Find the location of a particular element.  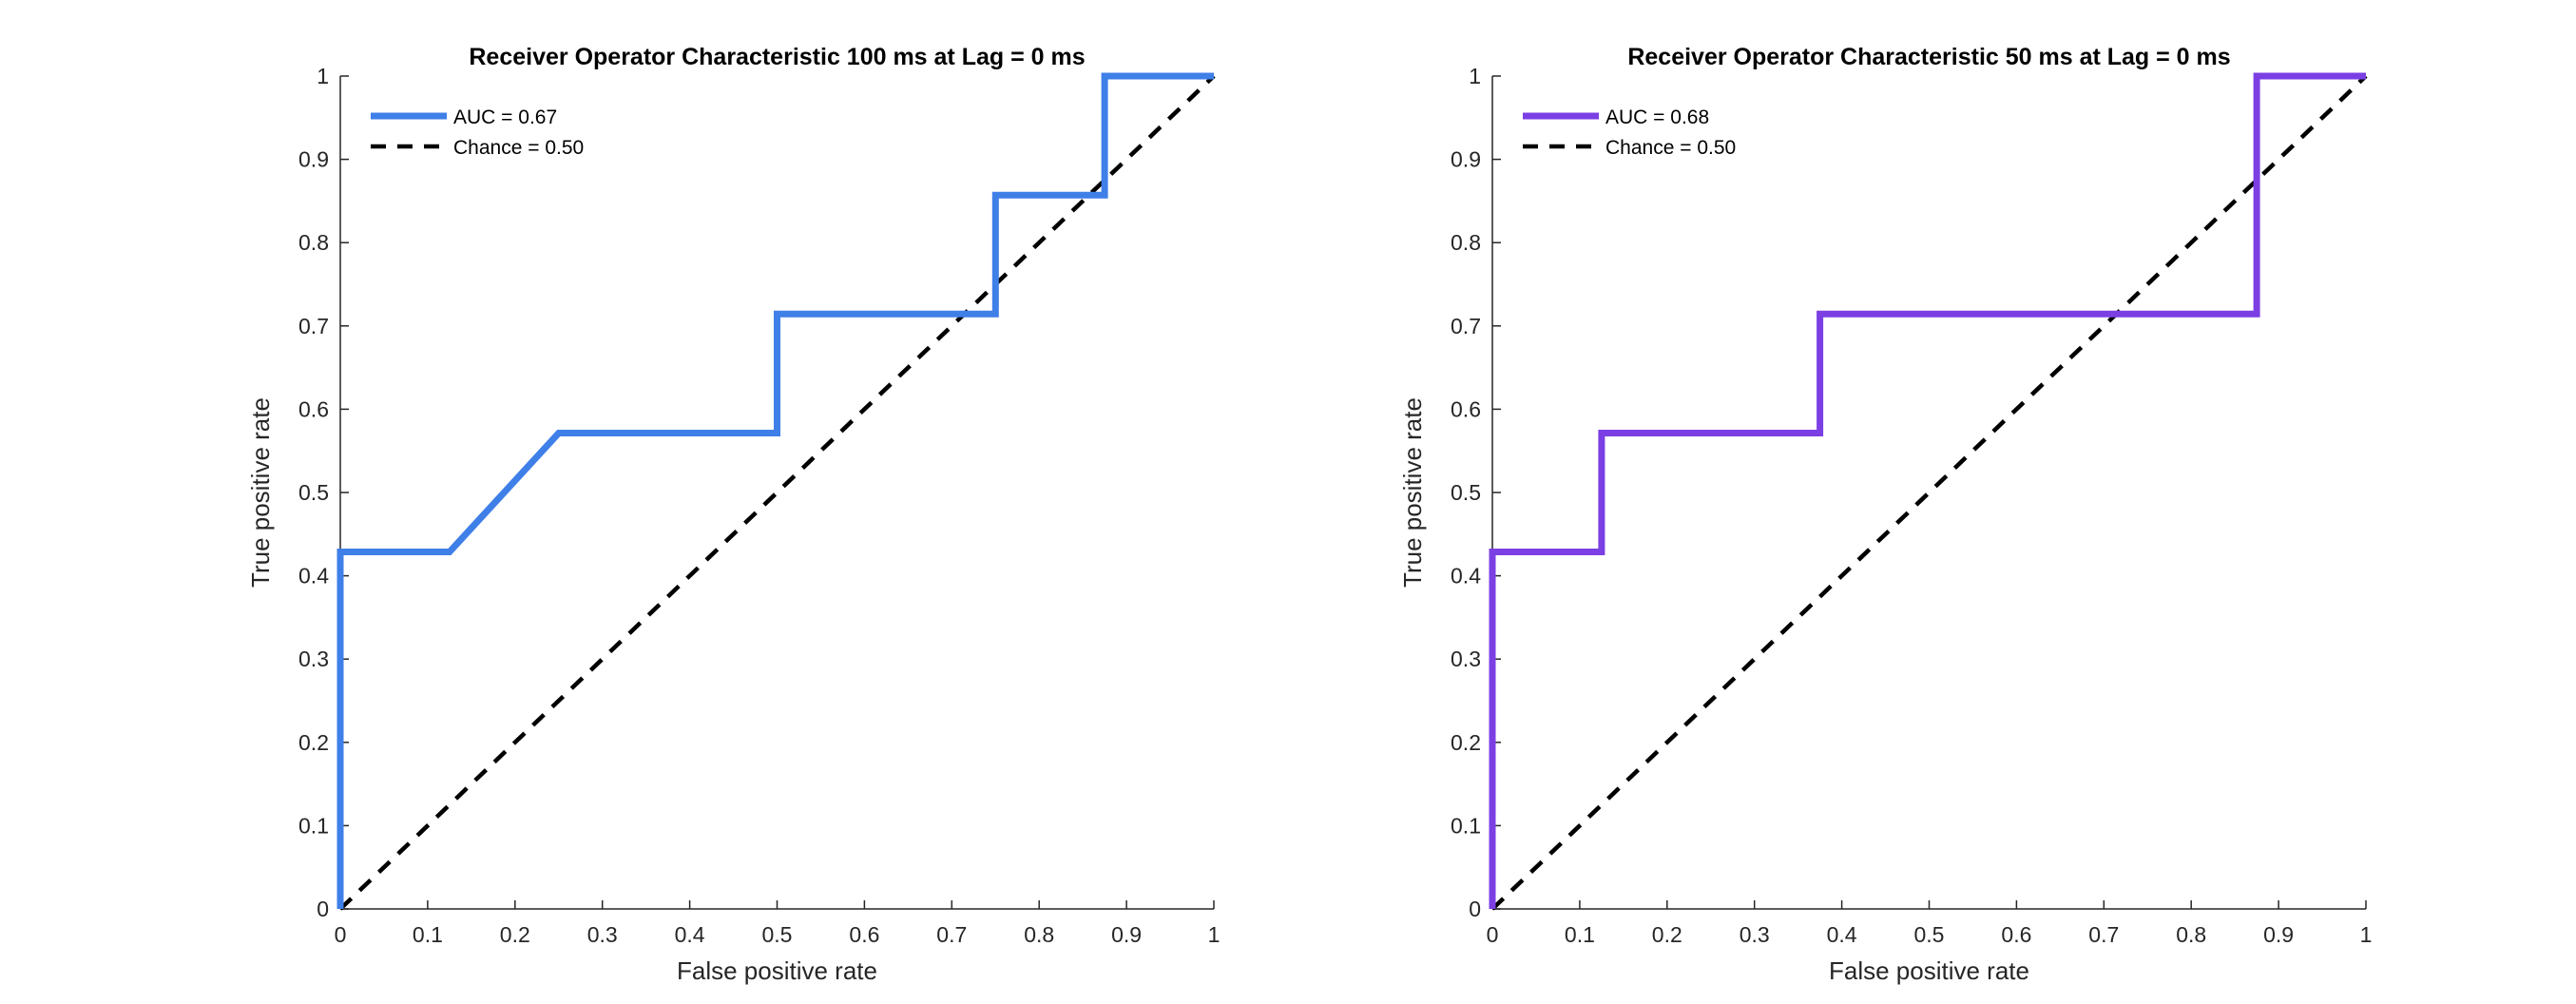

legend-entry-label: AUC = 0.68 is located at coordinates (1657, 117).